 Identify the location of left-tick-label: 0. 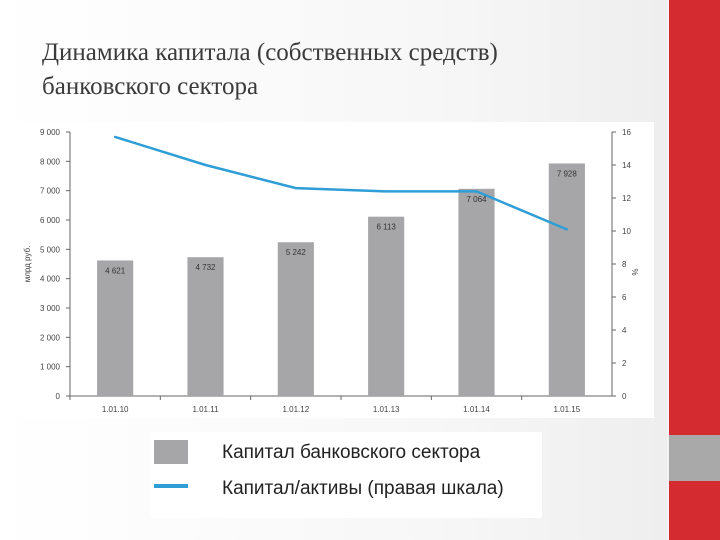
(58, 396).